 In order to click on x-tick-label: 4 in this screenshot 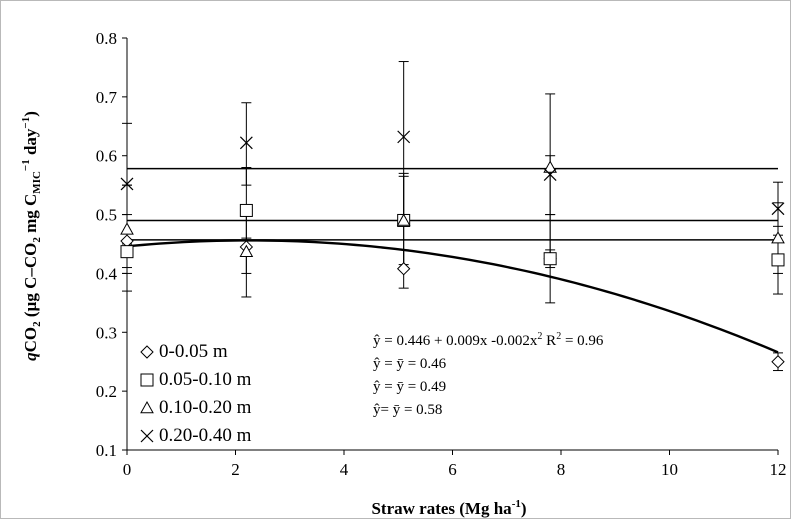, I will do `click(344, 469)`.